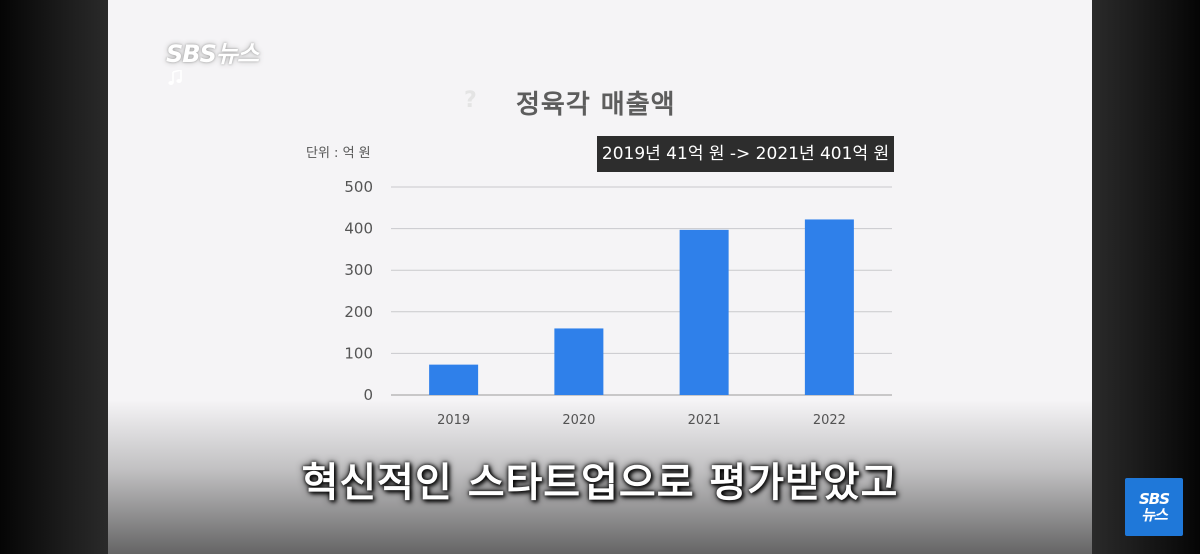  I want to click on bar-2022, so click(829, 307).